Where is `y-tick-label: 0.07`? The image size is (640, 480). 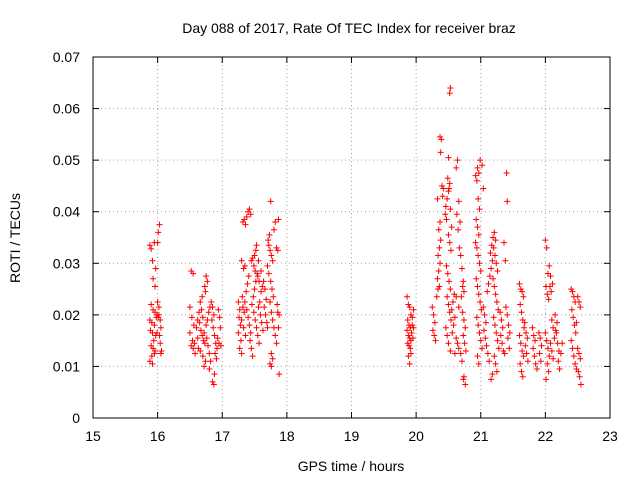
y-tick-label: 0.07 is located at coordinates (66, 57).